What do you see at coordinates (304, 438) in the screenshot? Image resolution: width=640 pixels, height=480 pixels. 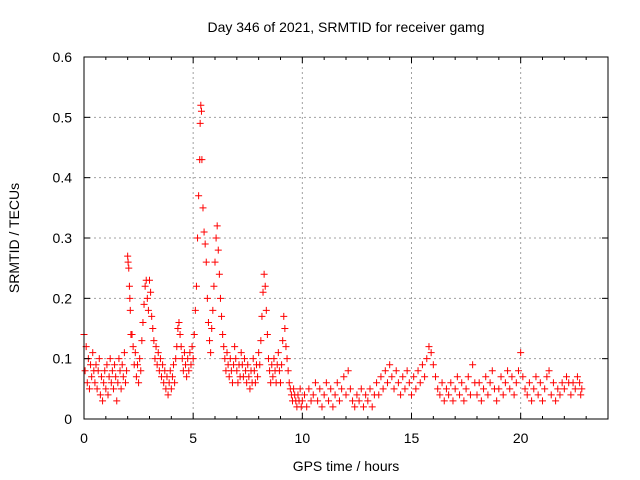 I see `x-tick-labels: 0 5 10 15 20` at bounding box center [304, 438].